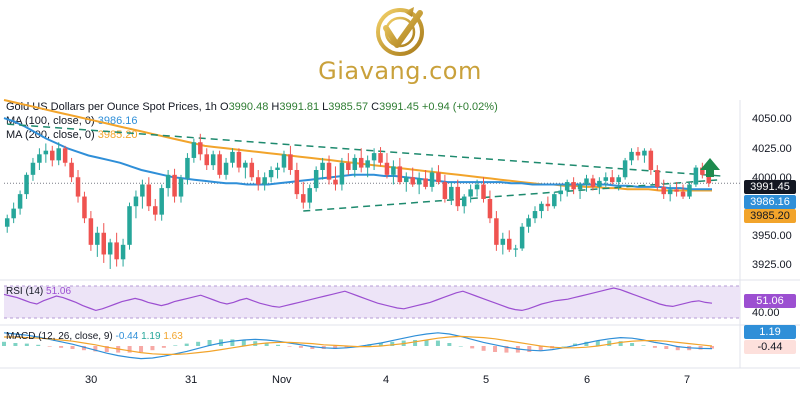 The image size is (800, 400). I want to click on rsi-legend: RSI (14) 51.06, so click(39, 291).